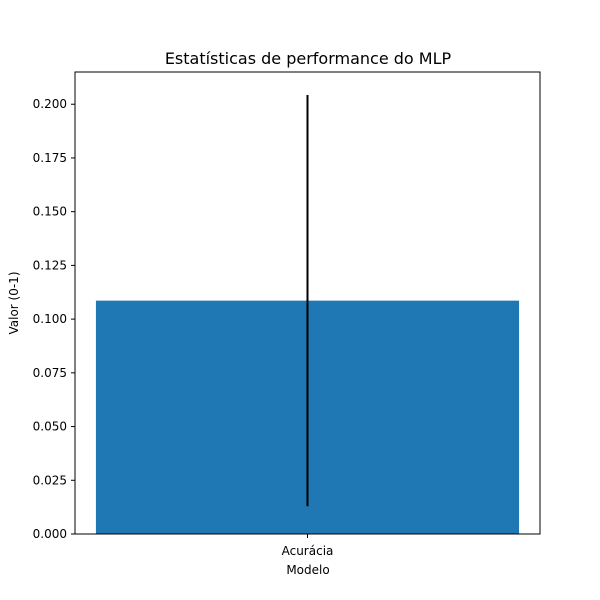 The width and height of the screenshot is (600, 600). I want to click on chart-title: Estatísticas de performance do MLP, so click(308, 58).